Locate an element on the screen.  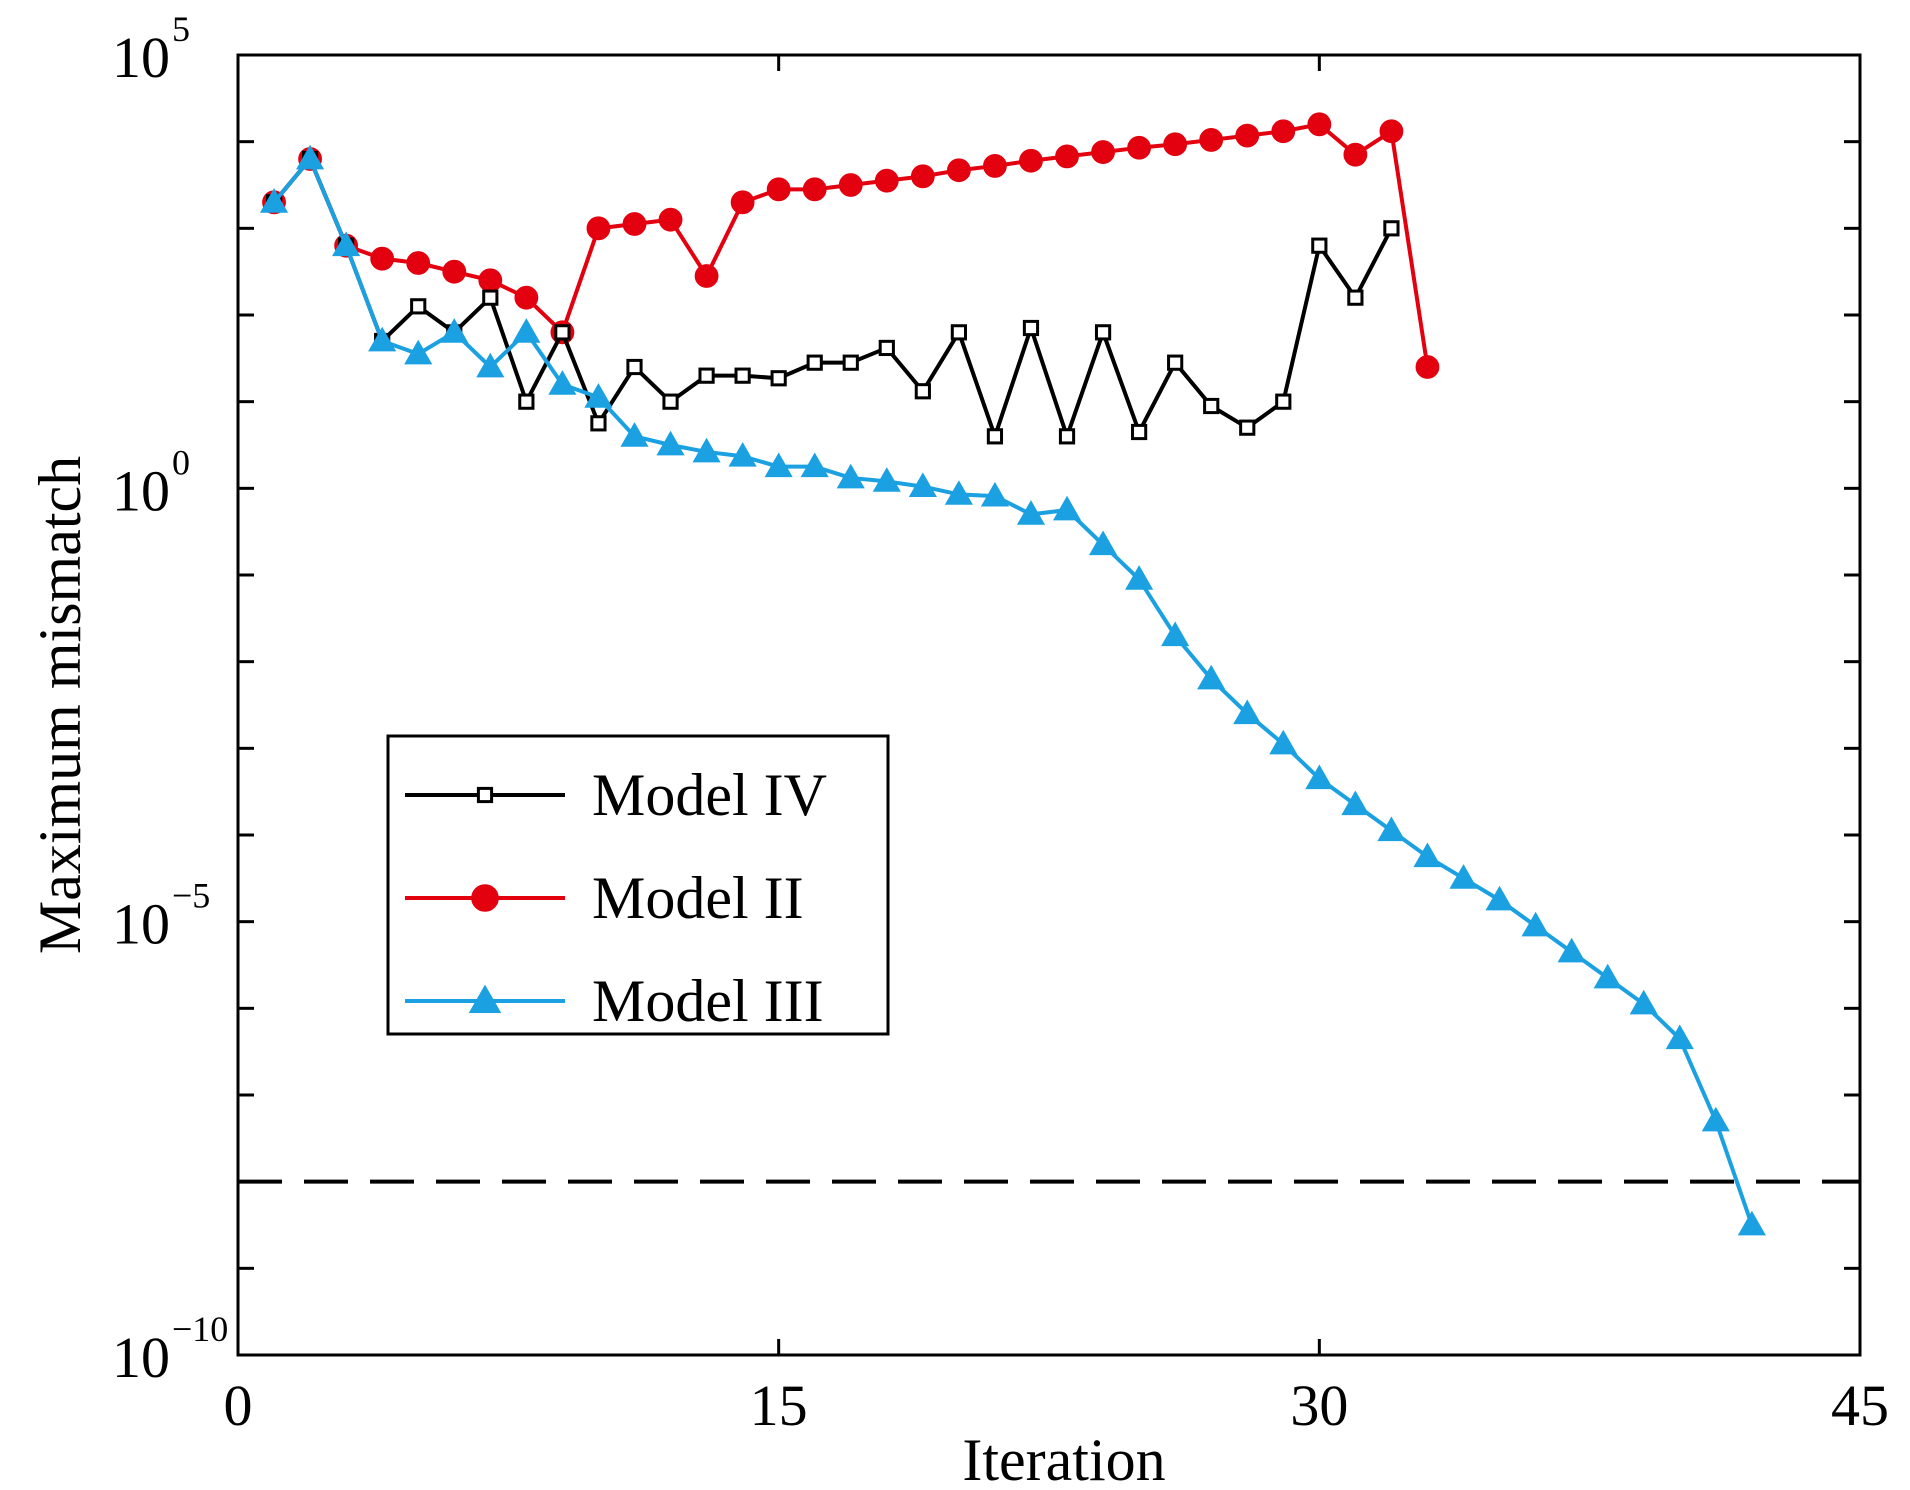
legend-label: Model II is located at coordinates (698, 898).